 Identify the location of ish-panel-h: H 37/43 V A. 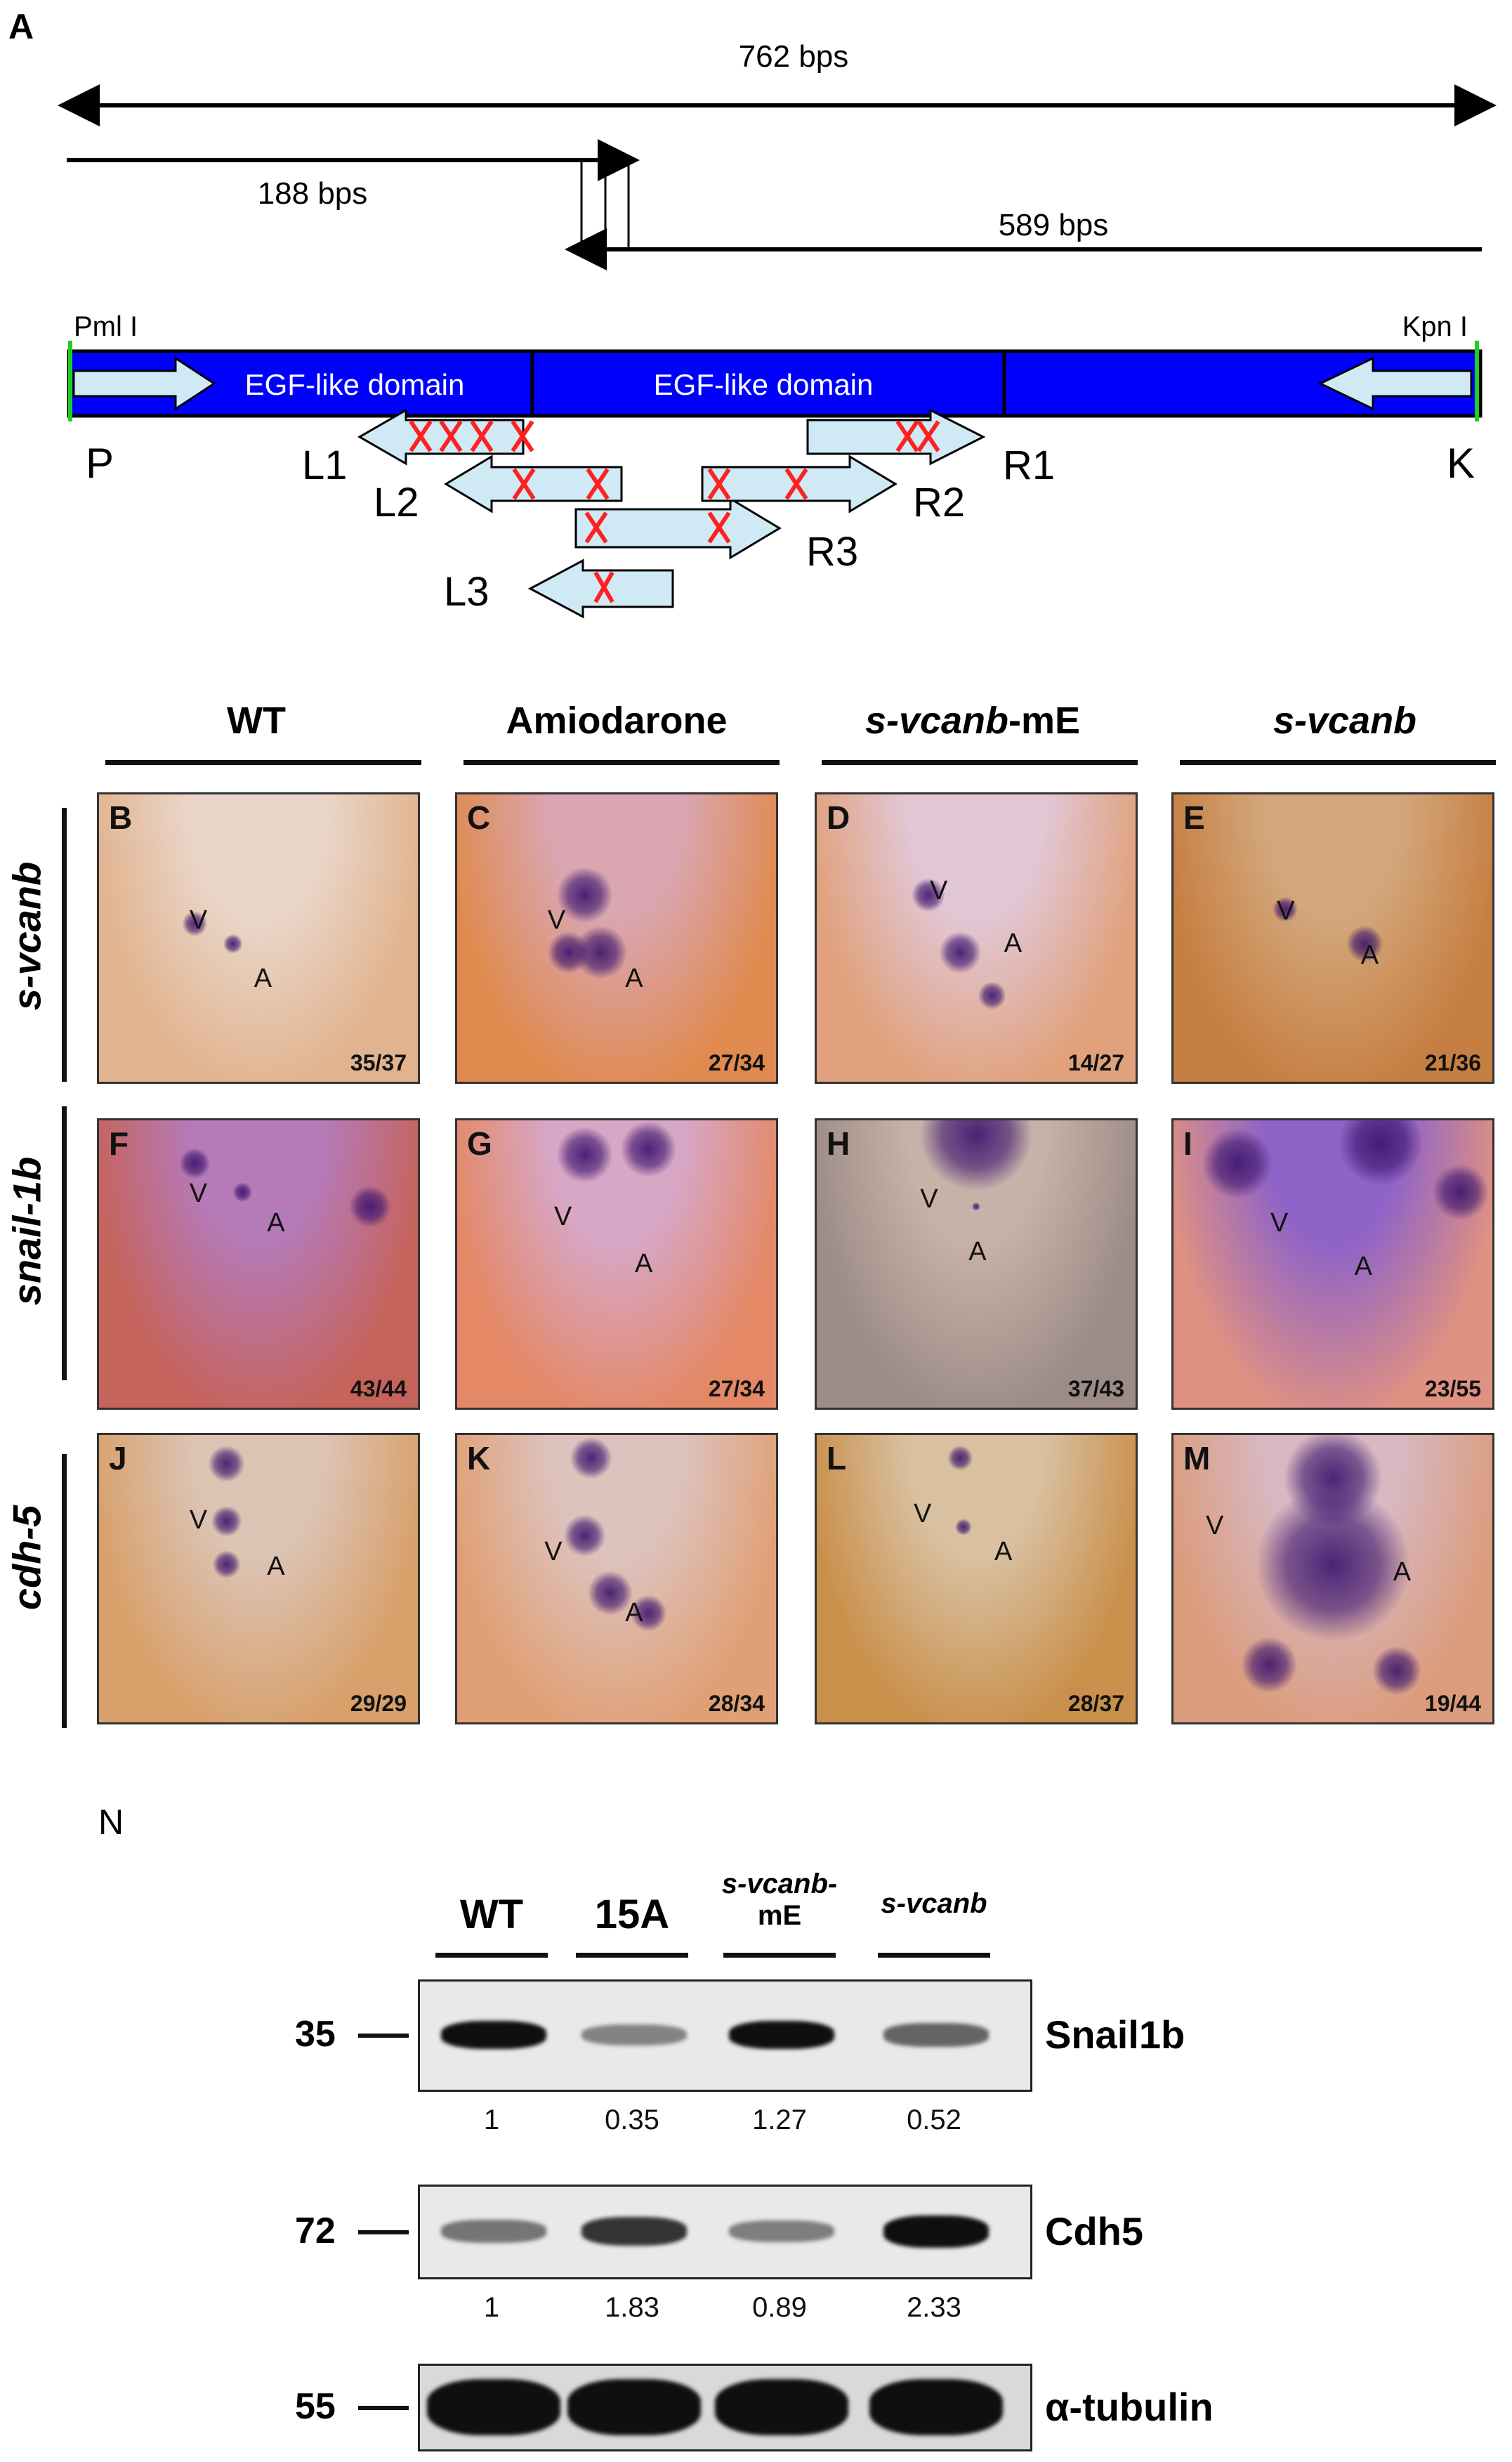
(976, 1264).